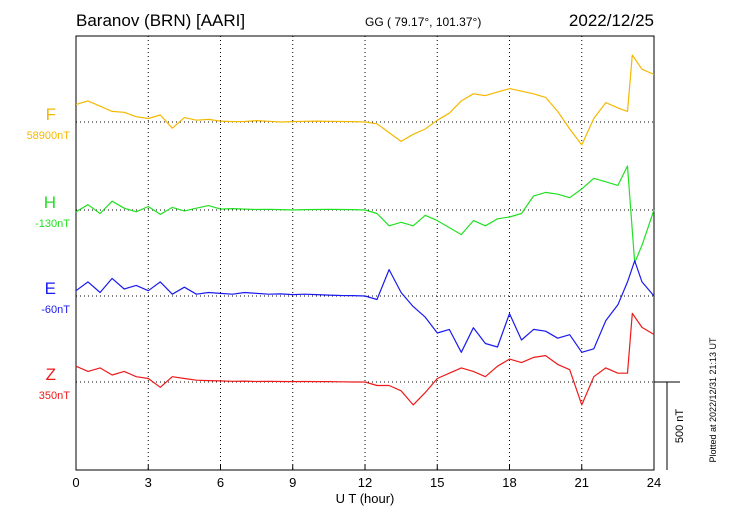  What do you see at coordinates (220, 482) in the screenshot?
I see `x-tick-label: 6` at bounding box center [220, 482].